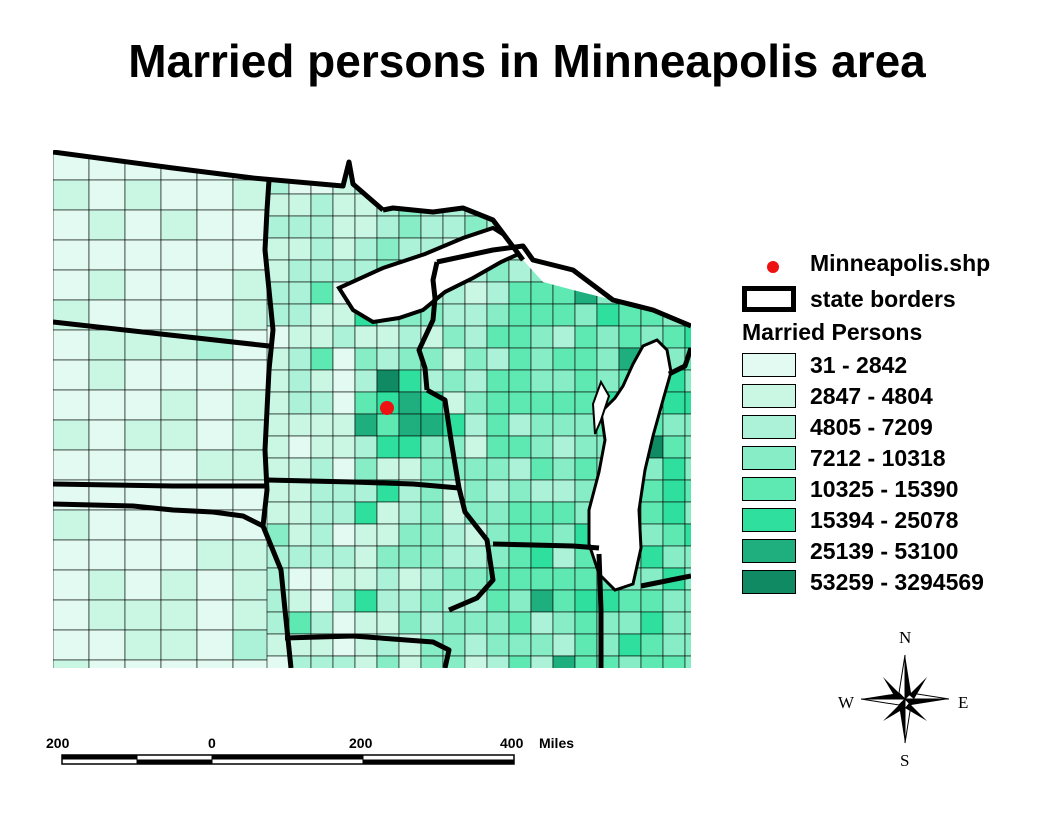 The width and height of the screenshot is (1054, 814). What do you see at coordinates (773, 267) in the screenshot?
I see `red-dot-icon` at bounding box center [773, 267].